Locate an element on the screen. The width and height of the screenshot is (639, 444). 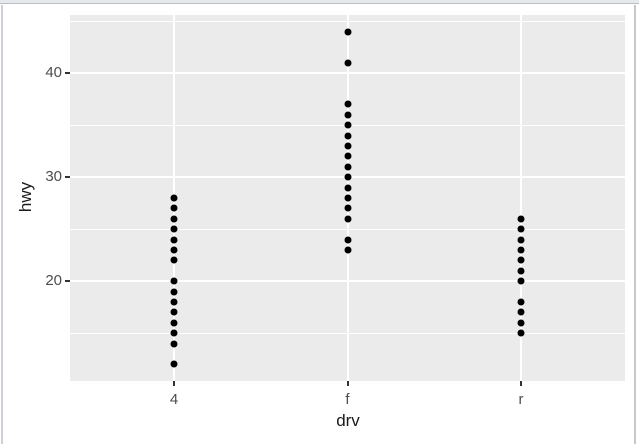
y-axis-title: hwy is located at coordinates (25, 197).